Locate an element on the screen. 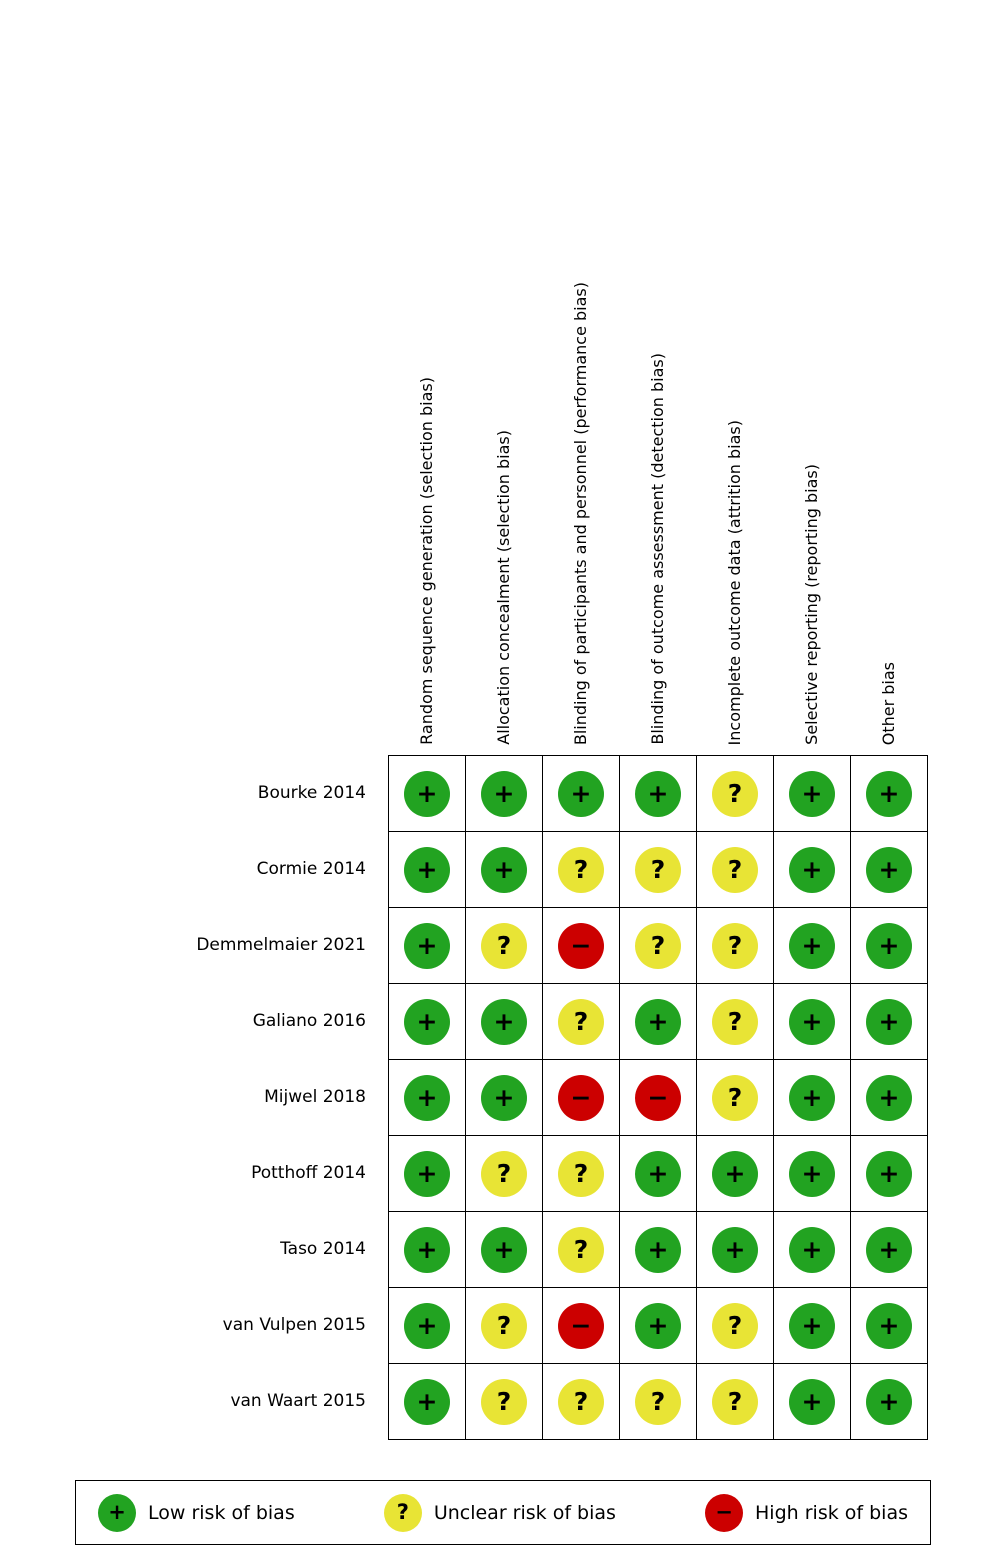 The width and height of the screenshot is (993, 1568). study-label: van Vulpen 2015 is located at coordinates (294, 1325).